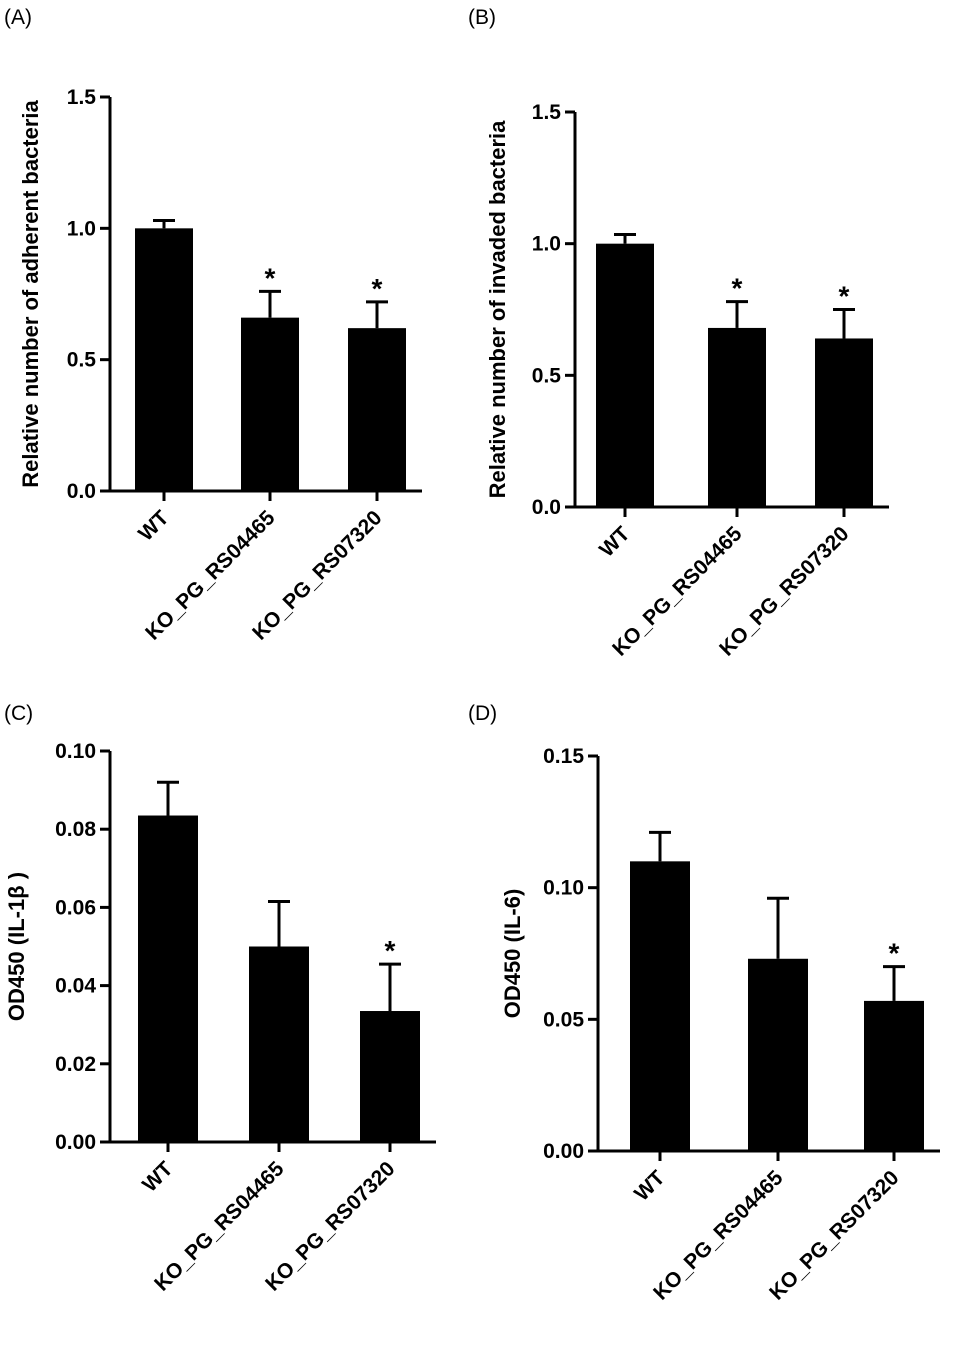 The width and height of the screenshot is (956, 1346). Describe the element at coordinates (75, 829) in the screenshot. I see `y-tick-label: 0.08` at that location.